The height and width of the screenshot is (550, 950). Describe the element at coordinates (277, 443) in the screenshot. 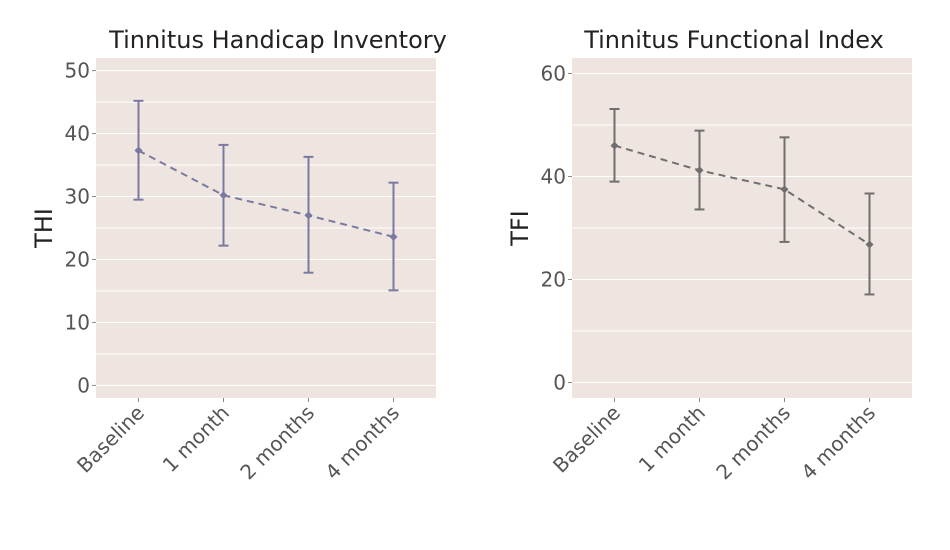

I see `thi-xtick-label: 2 months` at that location.